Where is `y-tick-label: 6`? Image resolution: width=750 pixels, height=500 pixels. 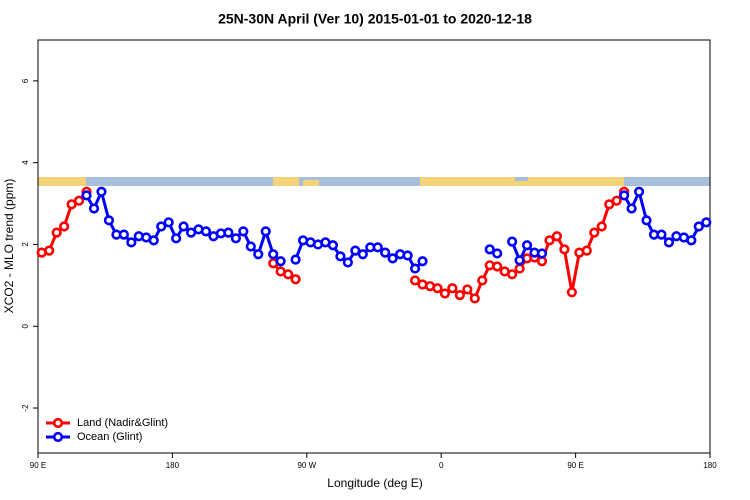 y-tick-label: 6 is located at coordinates (25, 80).